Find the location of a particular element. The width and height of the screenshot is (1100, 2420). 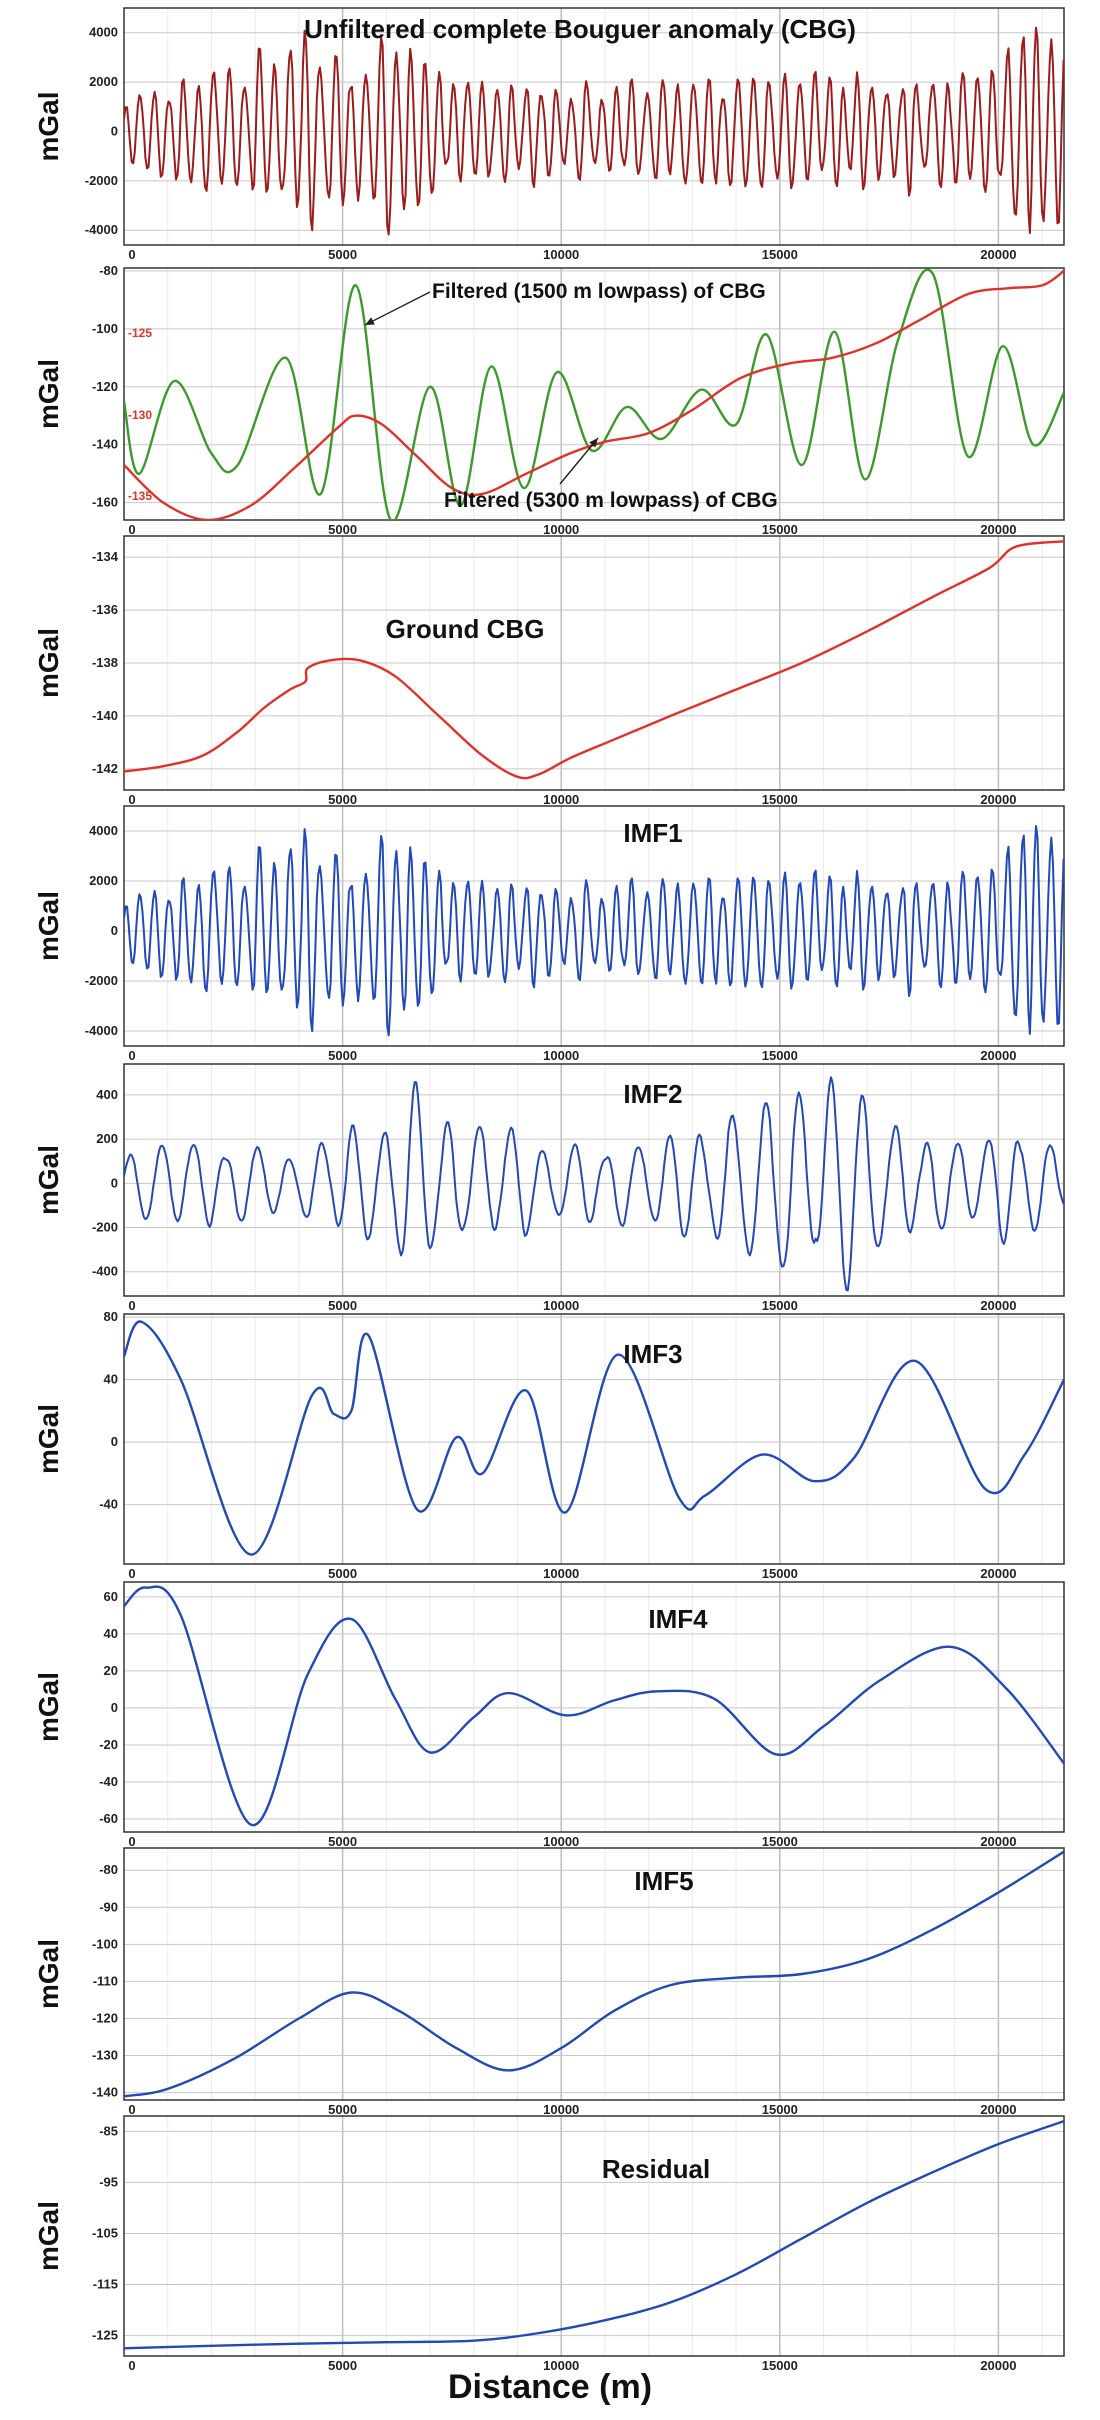

y-tick-label: 40 is located at coordinates (111, 1633).